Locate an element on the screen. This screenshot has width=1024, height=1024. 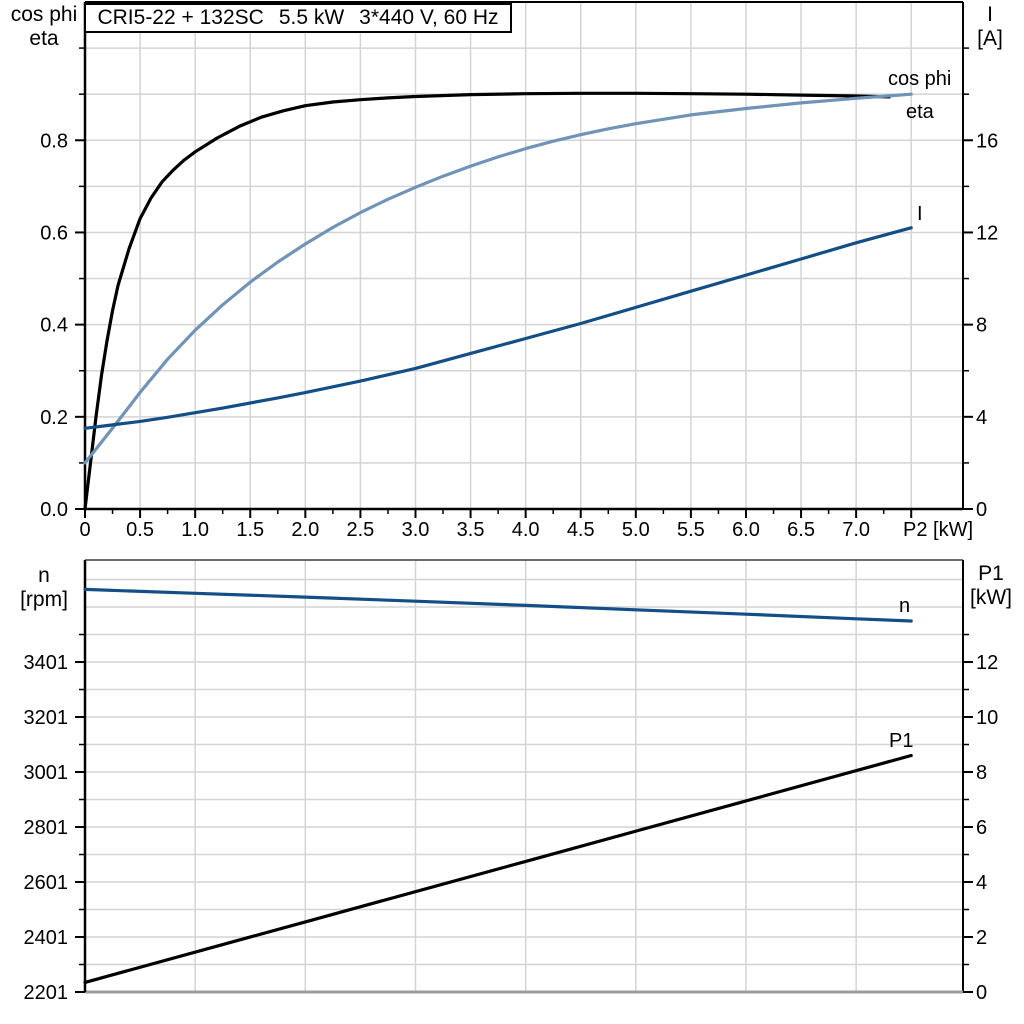
tick-label-x: 1.0 is located at coordinates (195, 530).